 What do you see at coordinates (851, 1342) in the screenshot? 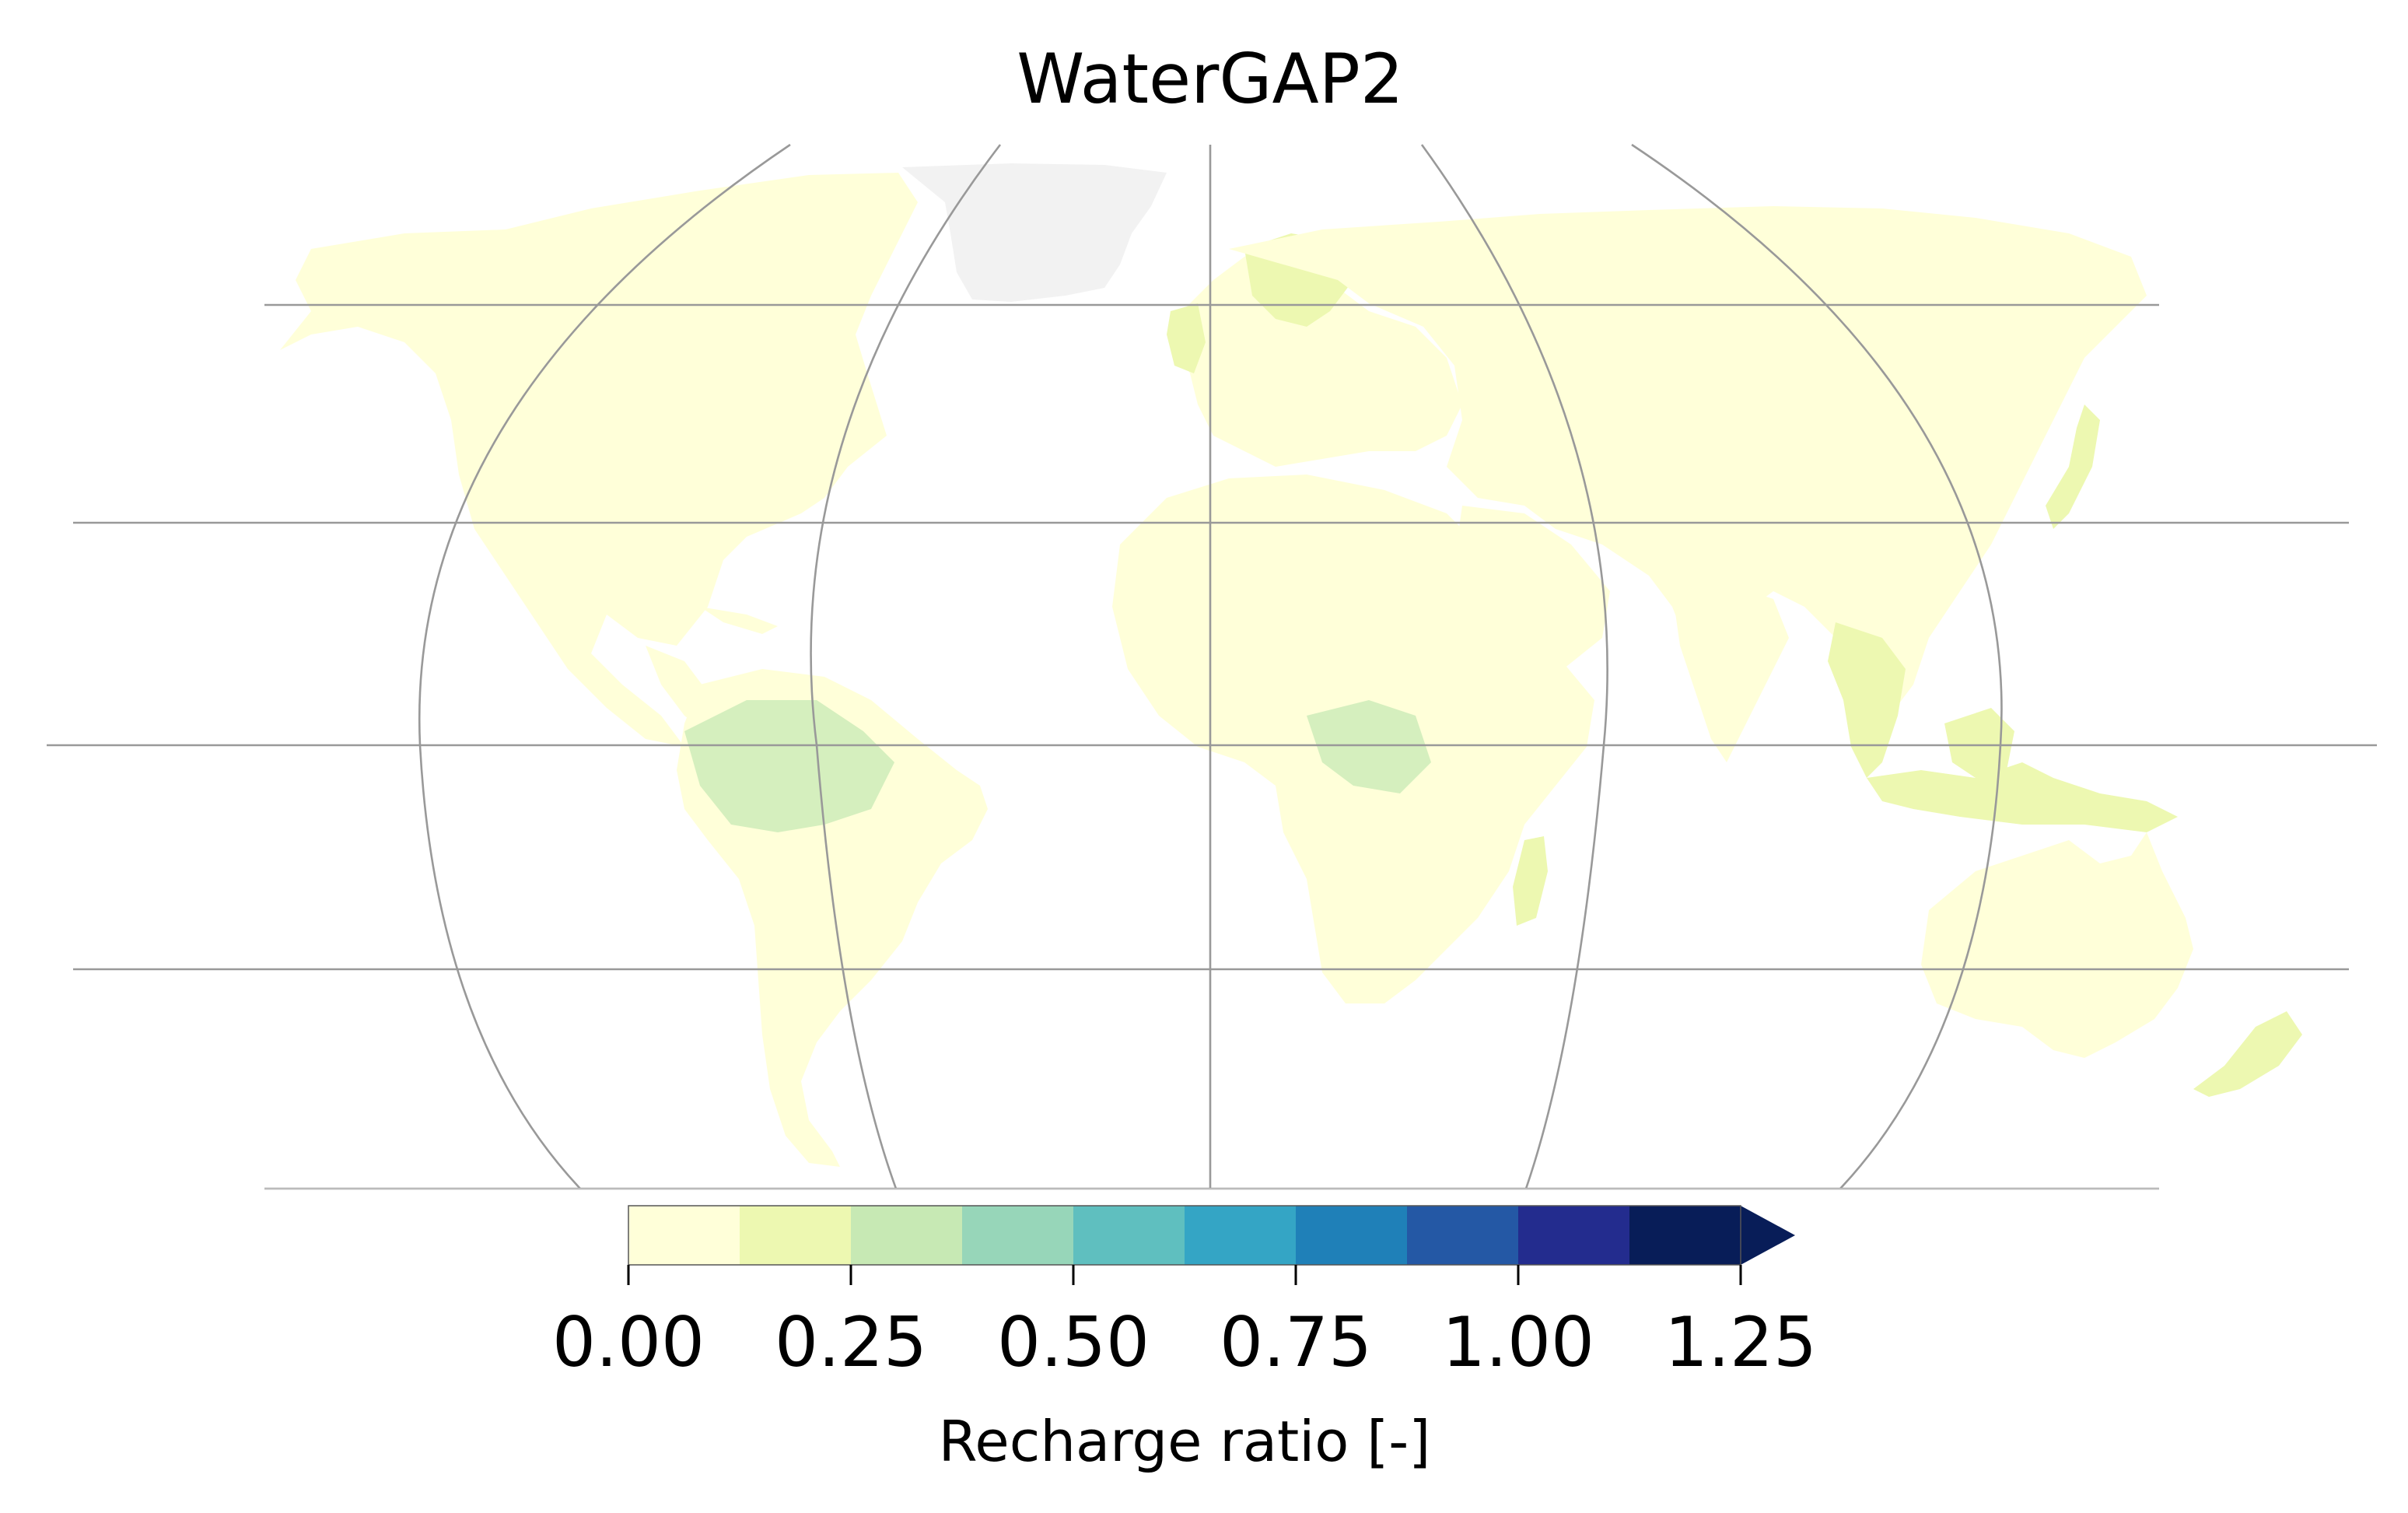
I see `colorbar-tick-label: 0.25` at bounding box center [851, 1342].